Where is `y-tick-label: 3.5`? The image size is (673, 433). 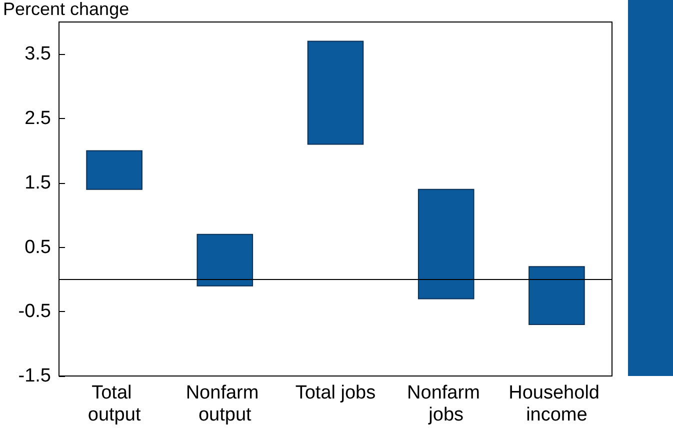 y-tick-label: 3.5 is located at coordinates (37, 54).